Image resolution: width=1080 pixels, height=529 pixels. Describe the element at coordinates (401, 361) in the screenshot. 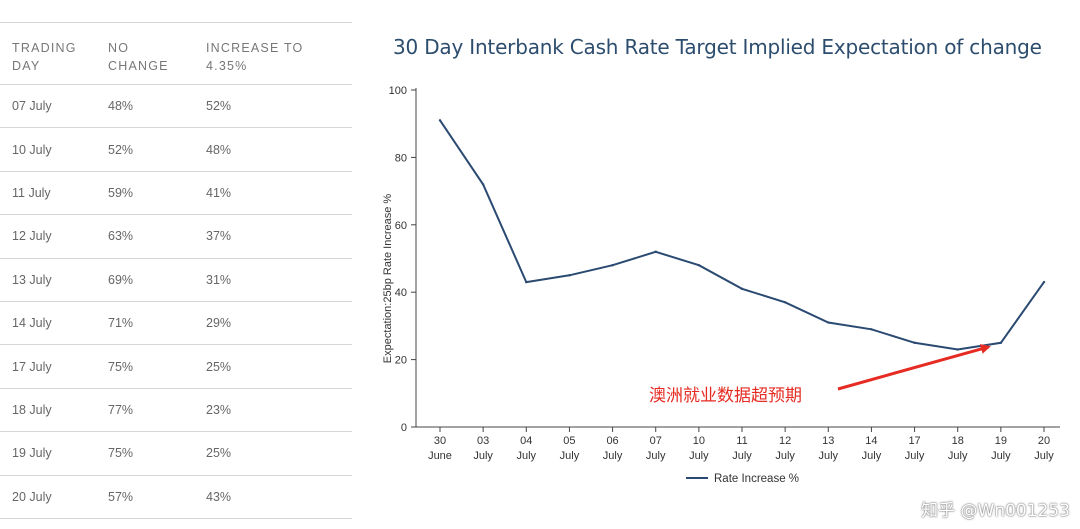

I see `y-tick-label: 20` at that location.